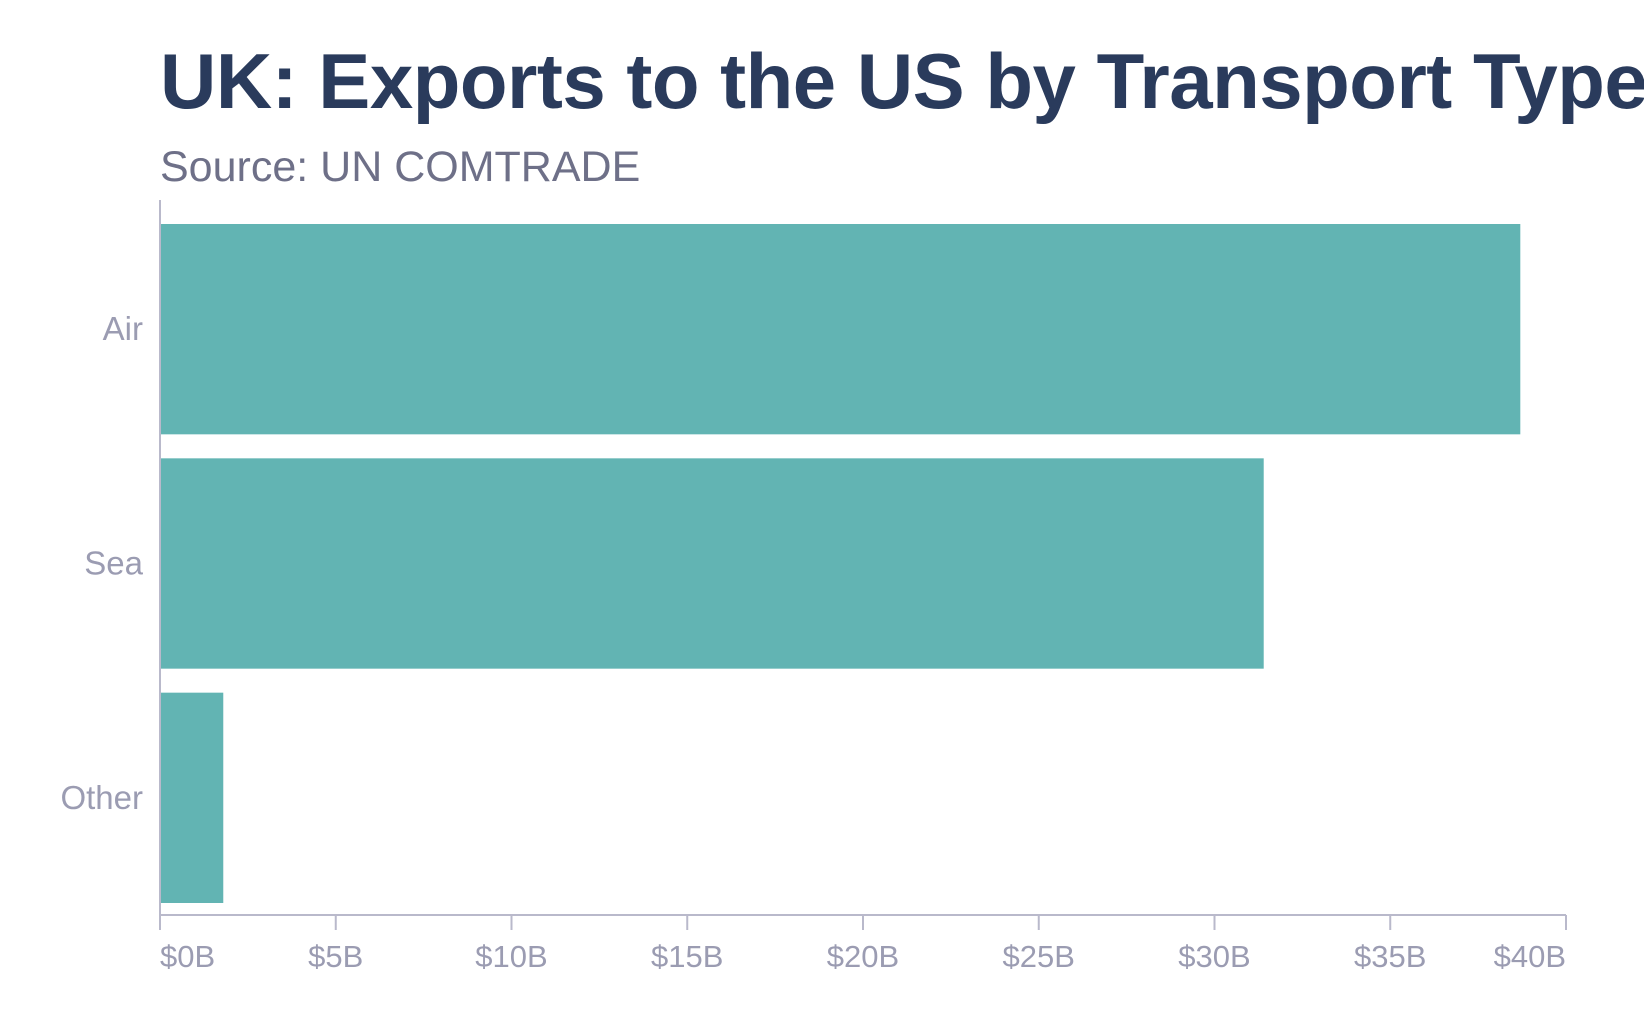 The height and width of the screenshot is (1022, 1644). I want to click on category-label-other: Other, so click(101, 797).